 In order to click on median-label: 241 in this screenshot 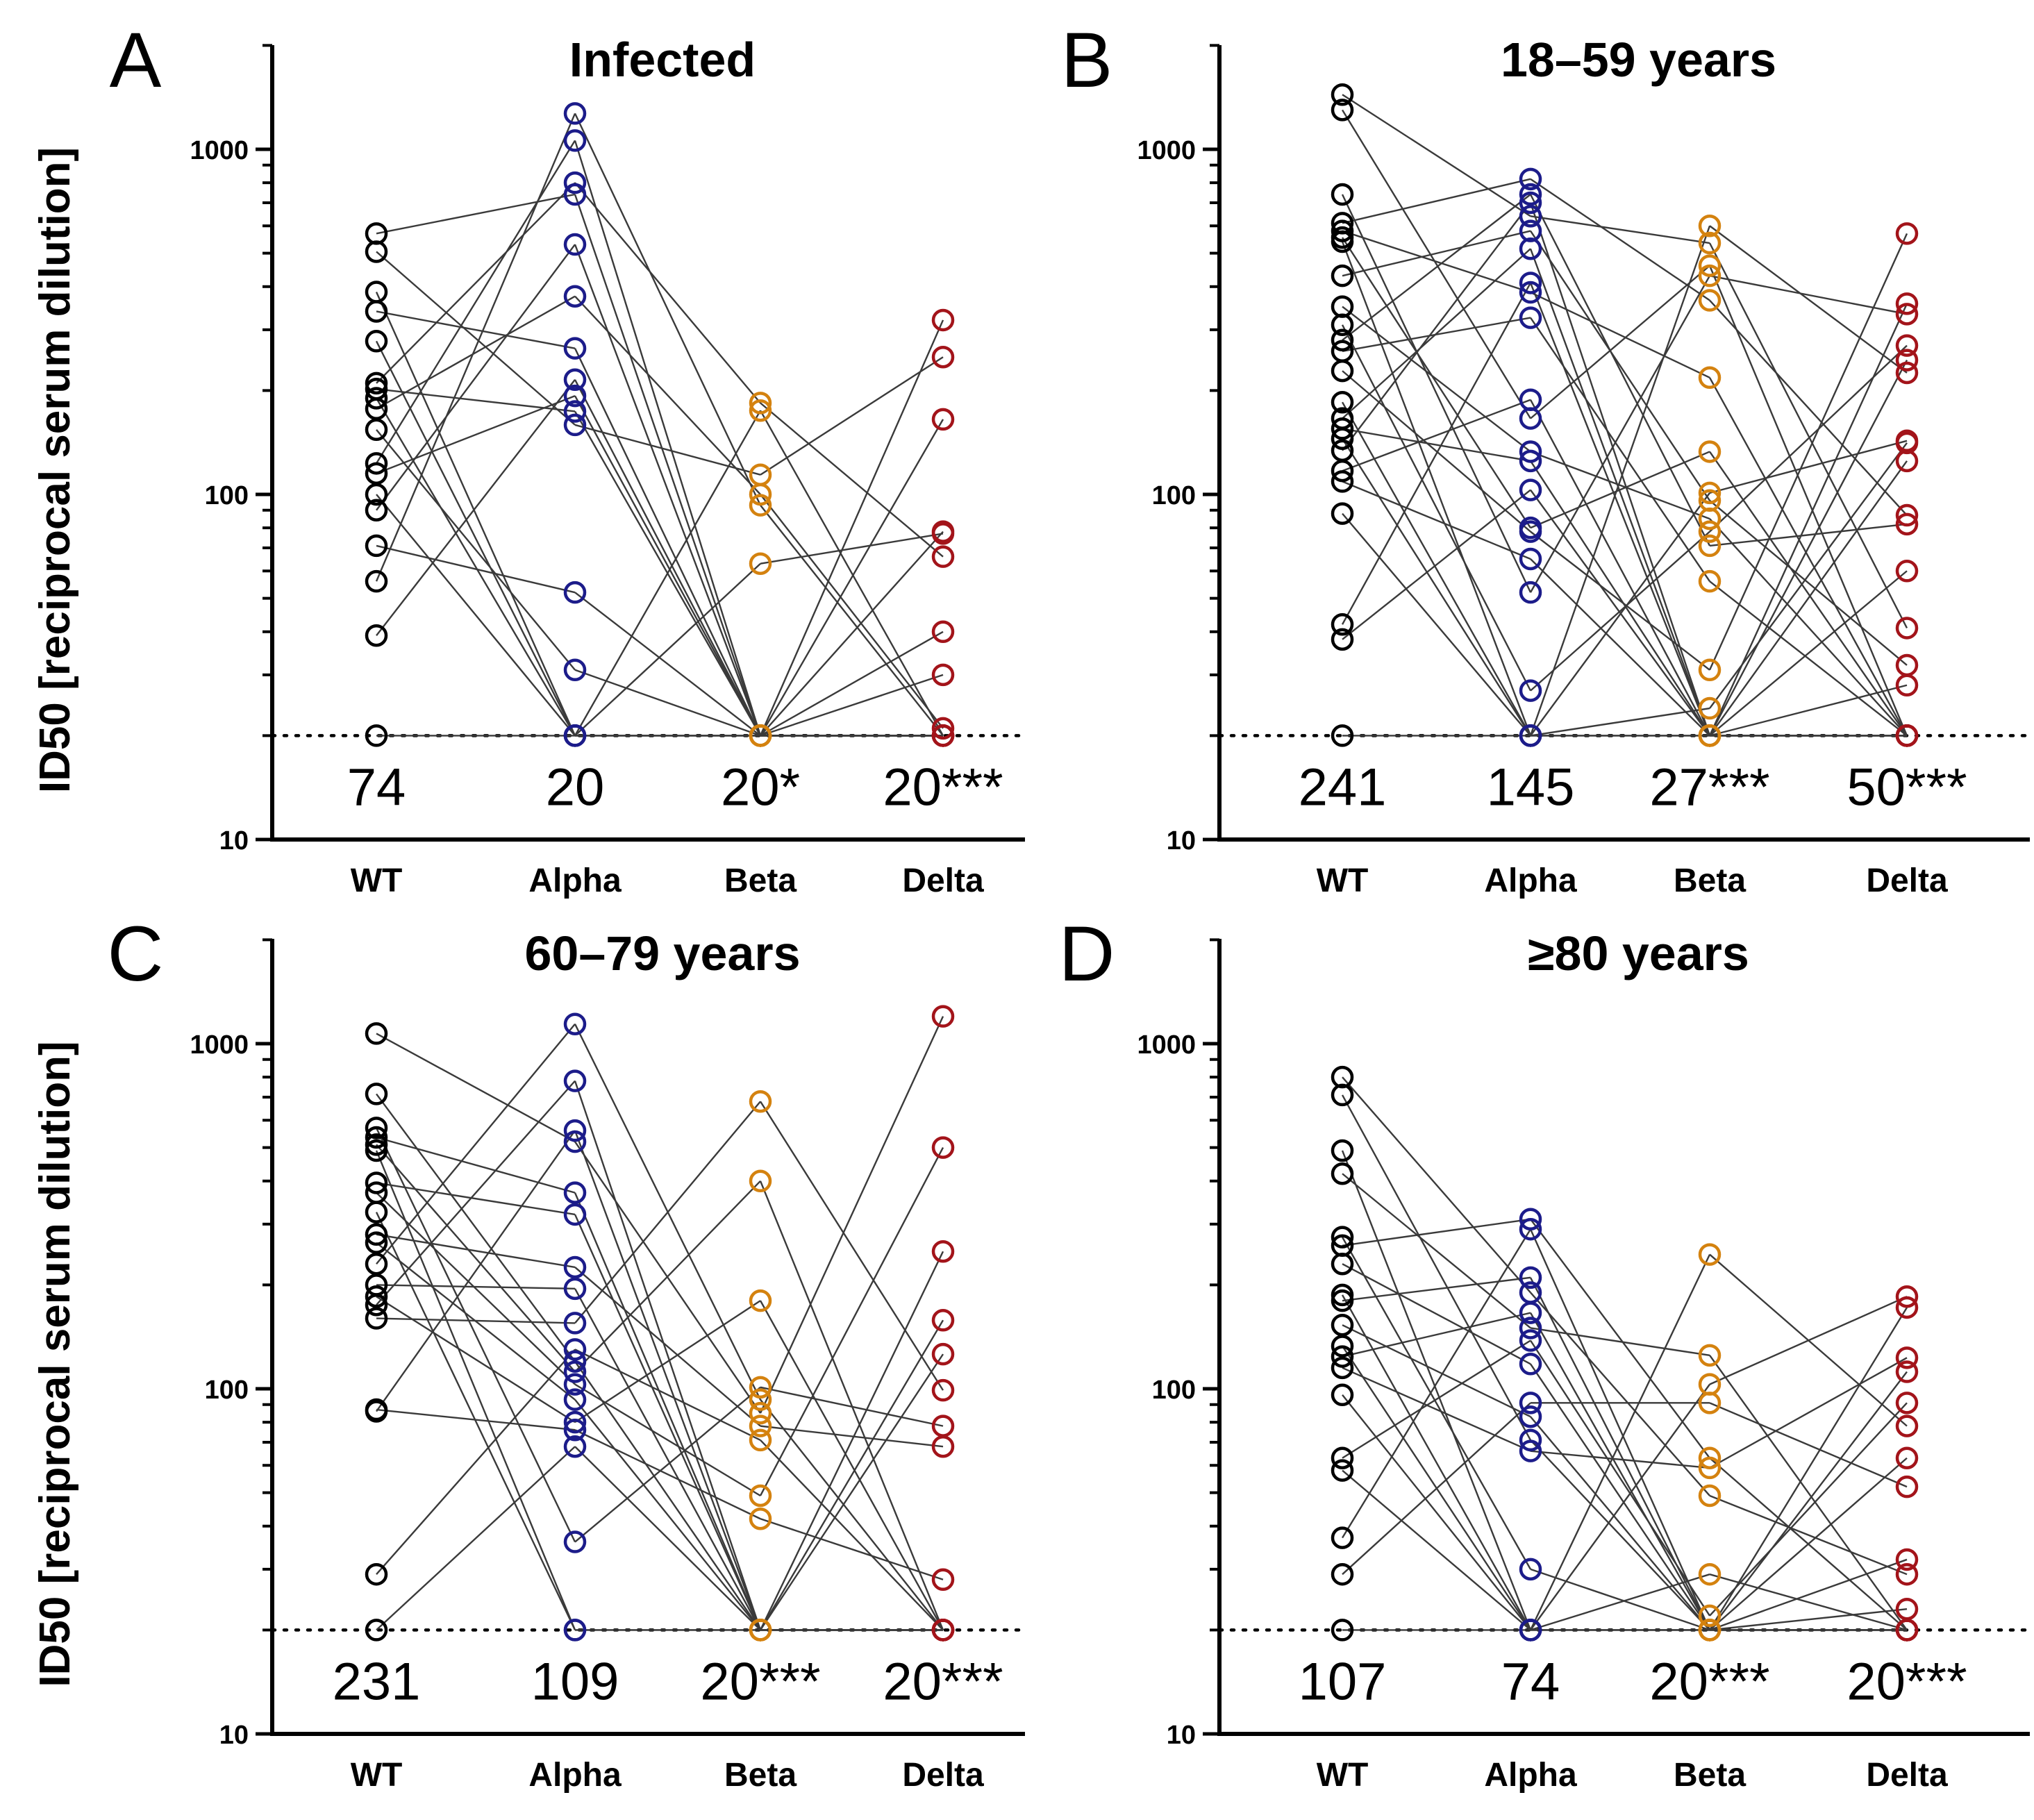, I will do `click(1343, 788)`.